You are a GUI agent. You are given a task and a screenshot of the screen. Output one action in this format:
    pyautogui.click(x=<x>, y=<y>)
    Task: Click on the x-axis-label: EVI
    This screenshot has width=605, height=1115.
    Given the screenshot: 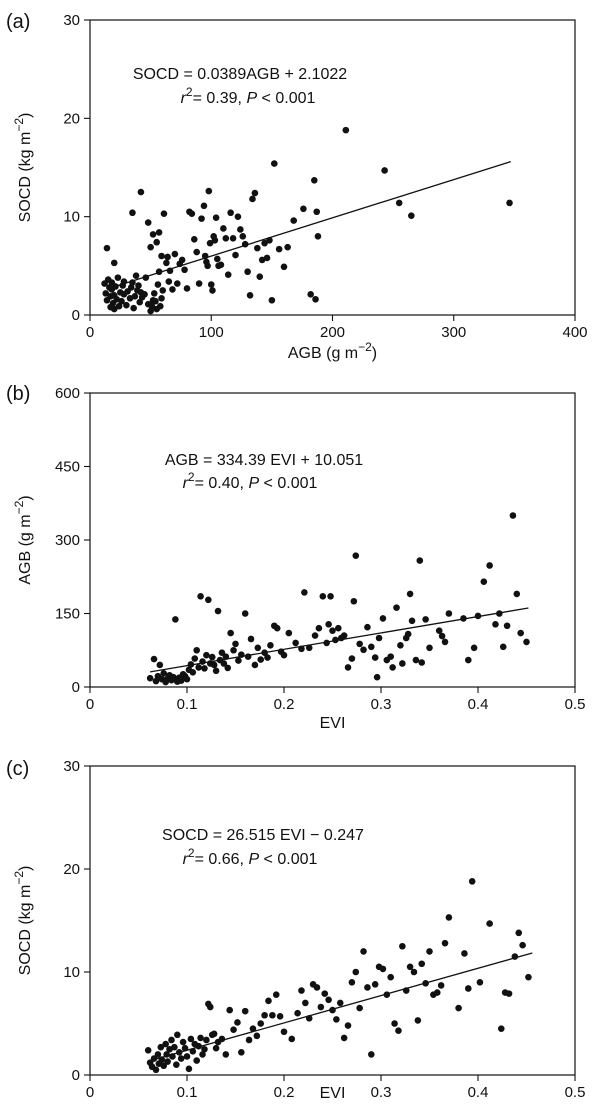 What is the action you would take?
    pyautogui.click(x=333, y=1093)
    